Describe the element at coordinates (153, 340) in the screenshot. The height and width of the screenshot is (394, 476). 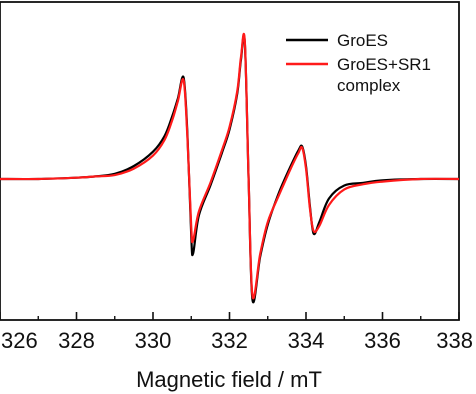
I see `x-tick-label: 330` at that location.